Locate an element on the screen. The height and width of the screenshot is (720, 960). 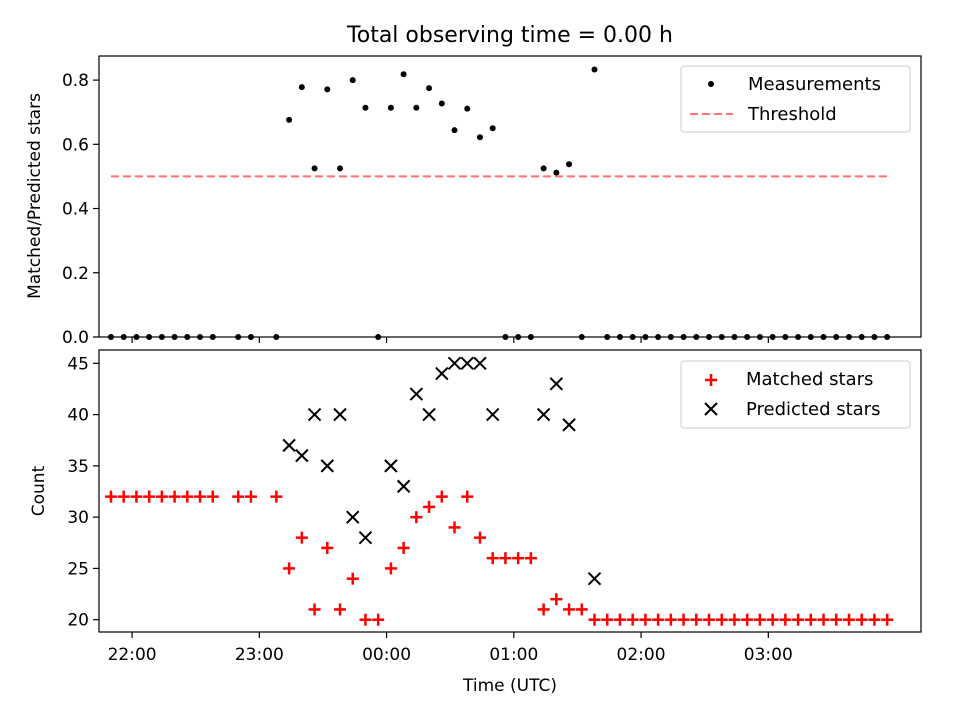
y-tick-label: 25 is located at coordinates (78, 569).